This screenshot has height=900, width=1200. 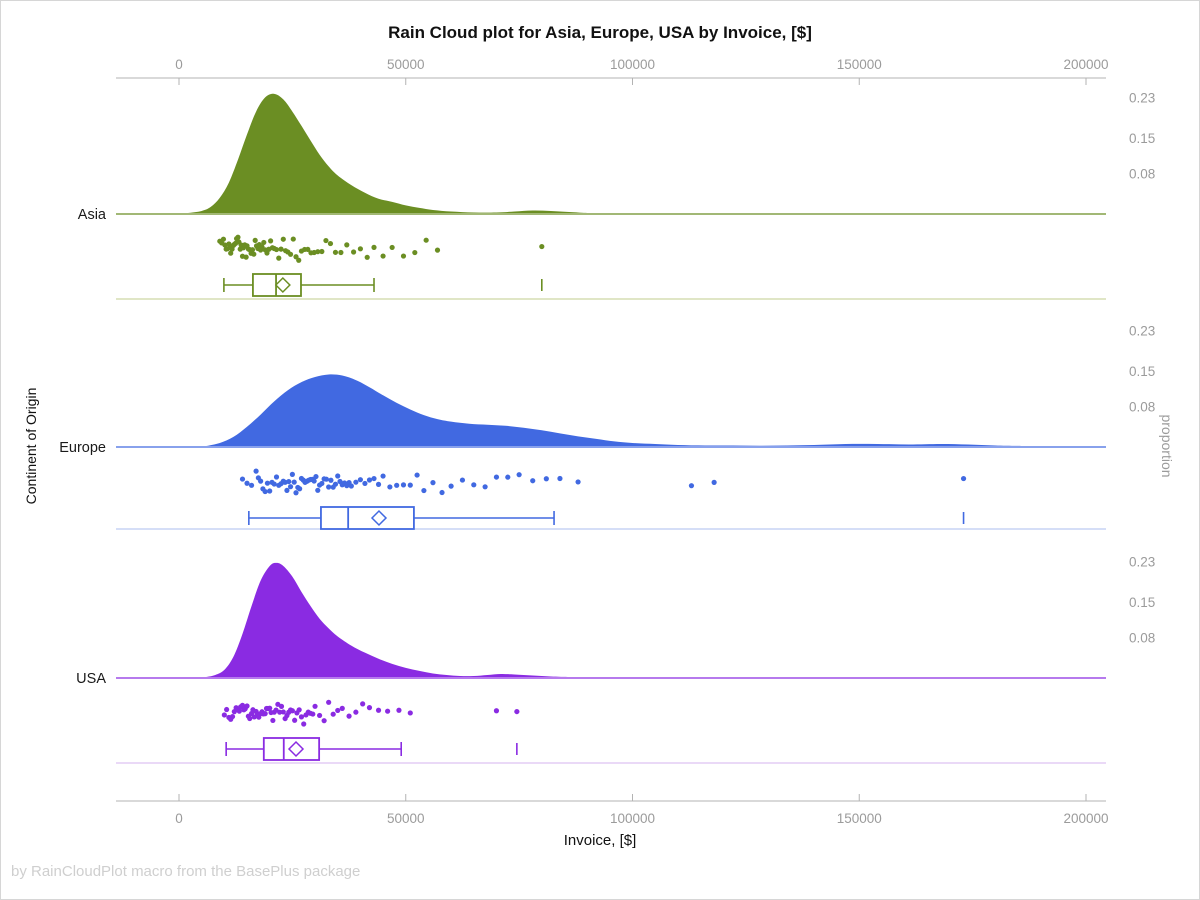 I want to click on density-europe, so click(x=614, y=410).